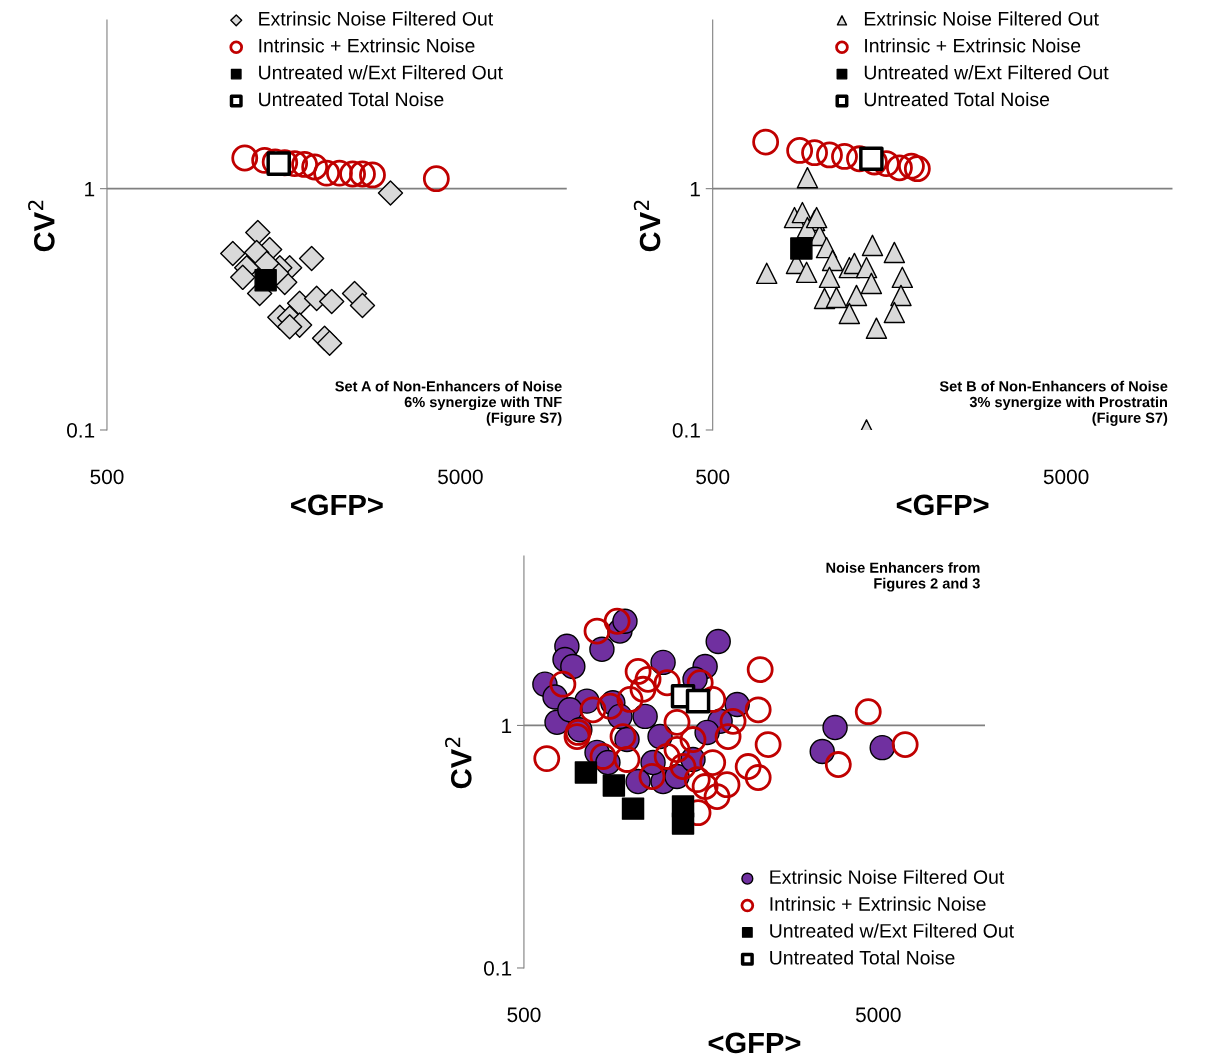 The height and width of the screenshot is (1063, 1210). What do you see at coordinates (903, 577) in the screenshot?
I see `annotation: Noise Enhancers from Figures 2 and 3` at bounding box center [903, 577].